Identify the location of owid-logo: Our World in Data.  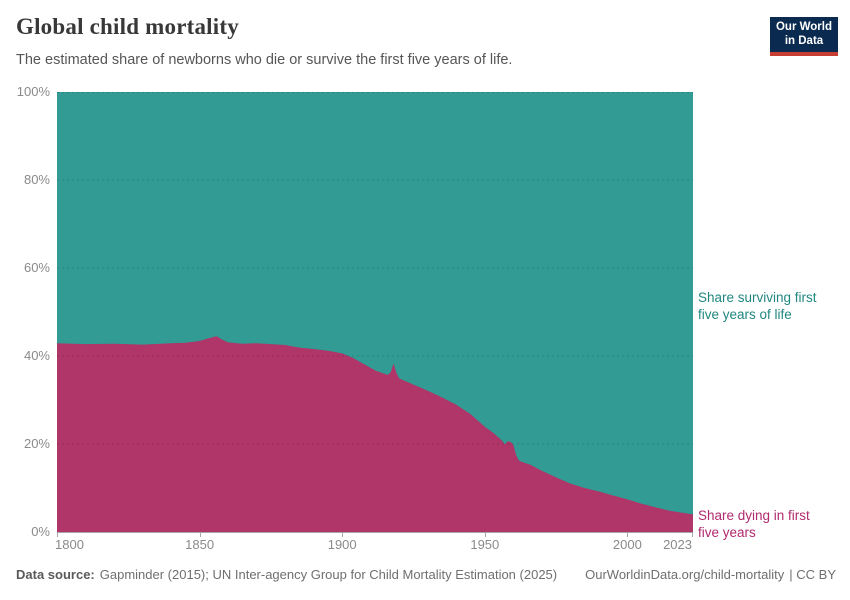
(804, 36).